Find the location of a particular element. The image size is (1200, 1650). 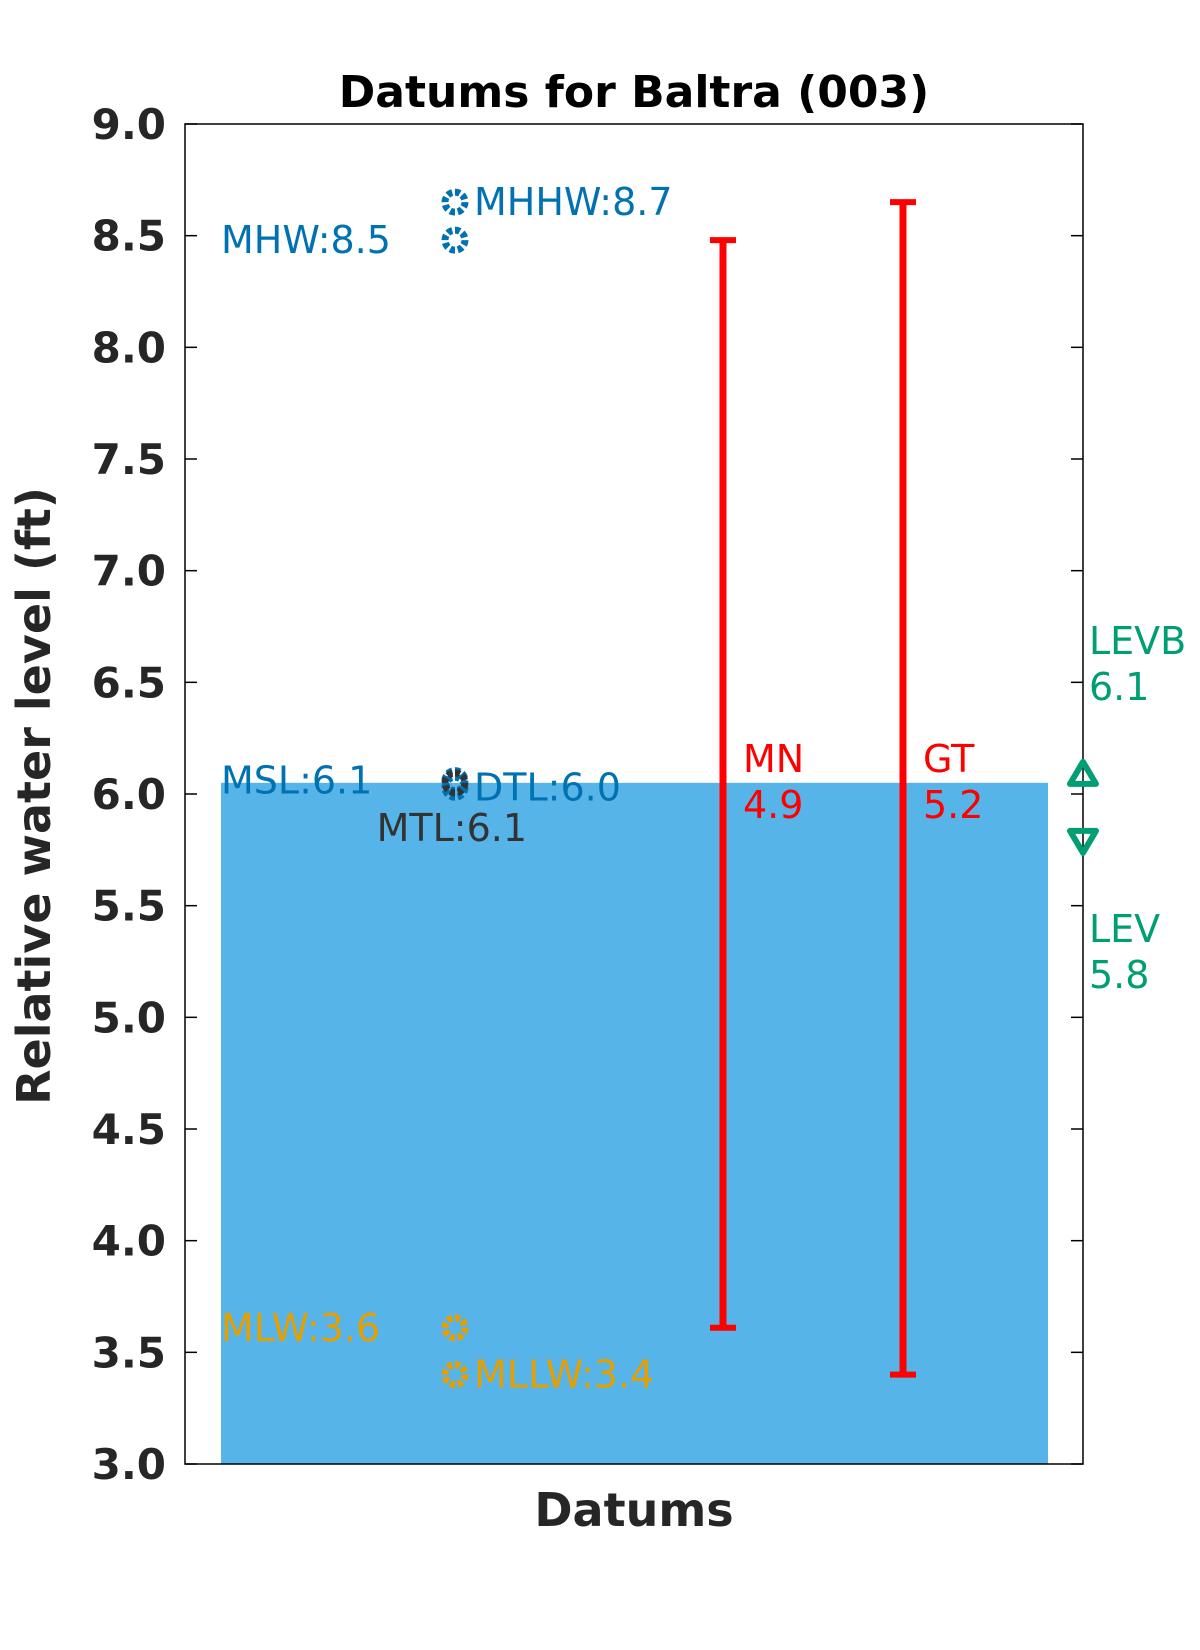

range-name-gt: GT is located at coordinates (949, 759).